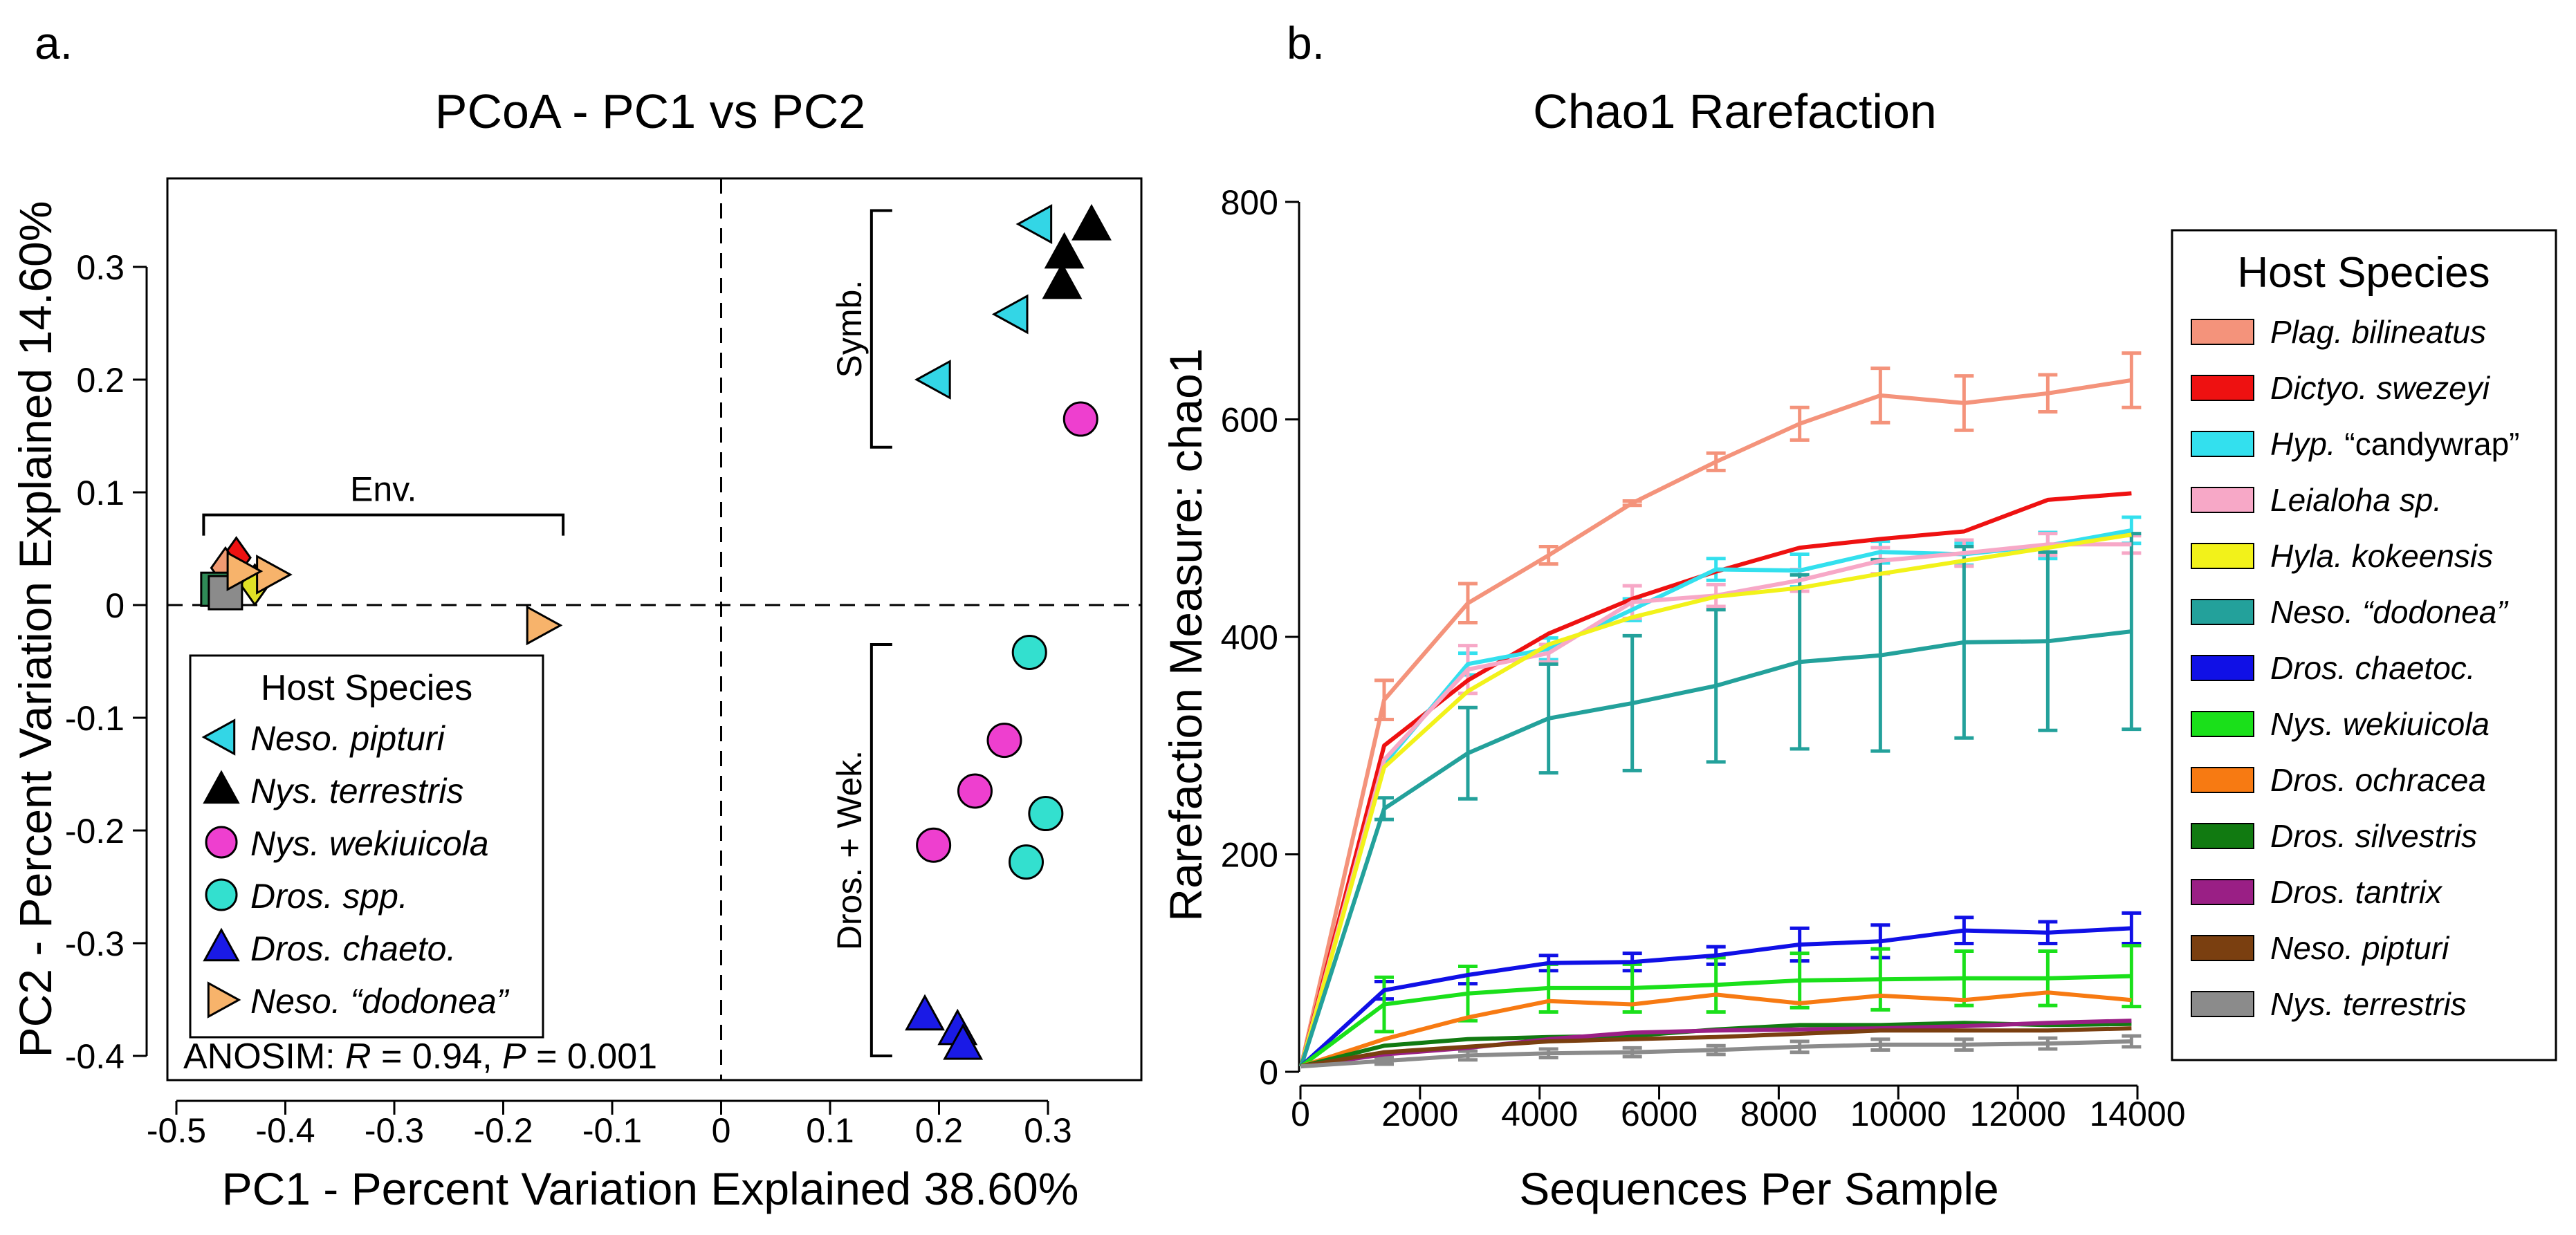 This screenshot has height=1235, width=2576. I want to click on rarefaction-legend-label-genus: Hyla., so click(2306, 556).